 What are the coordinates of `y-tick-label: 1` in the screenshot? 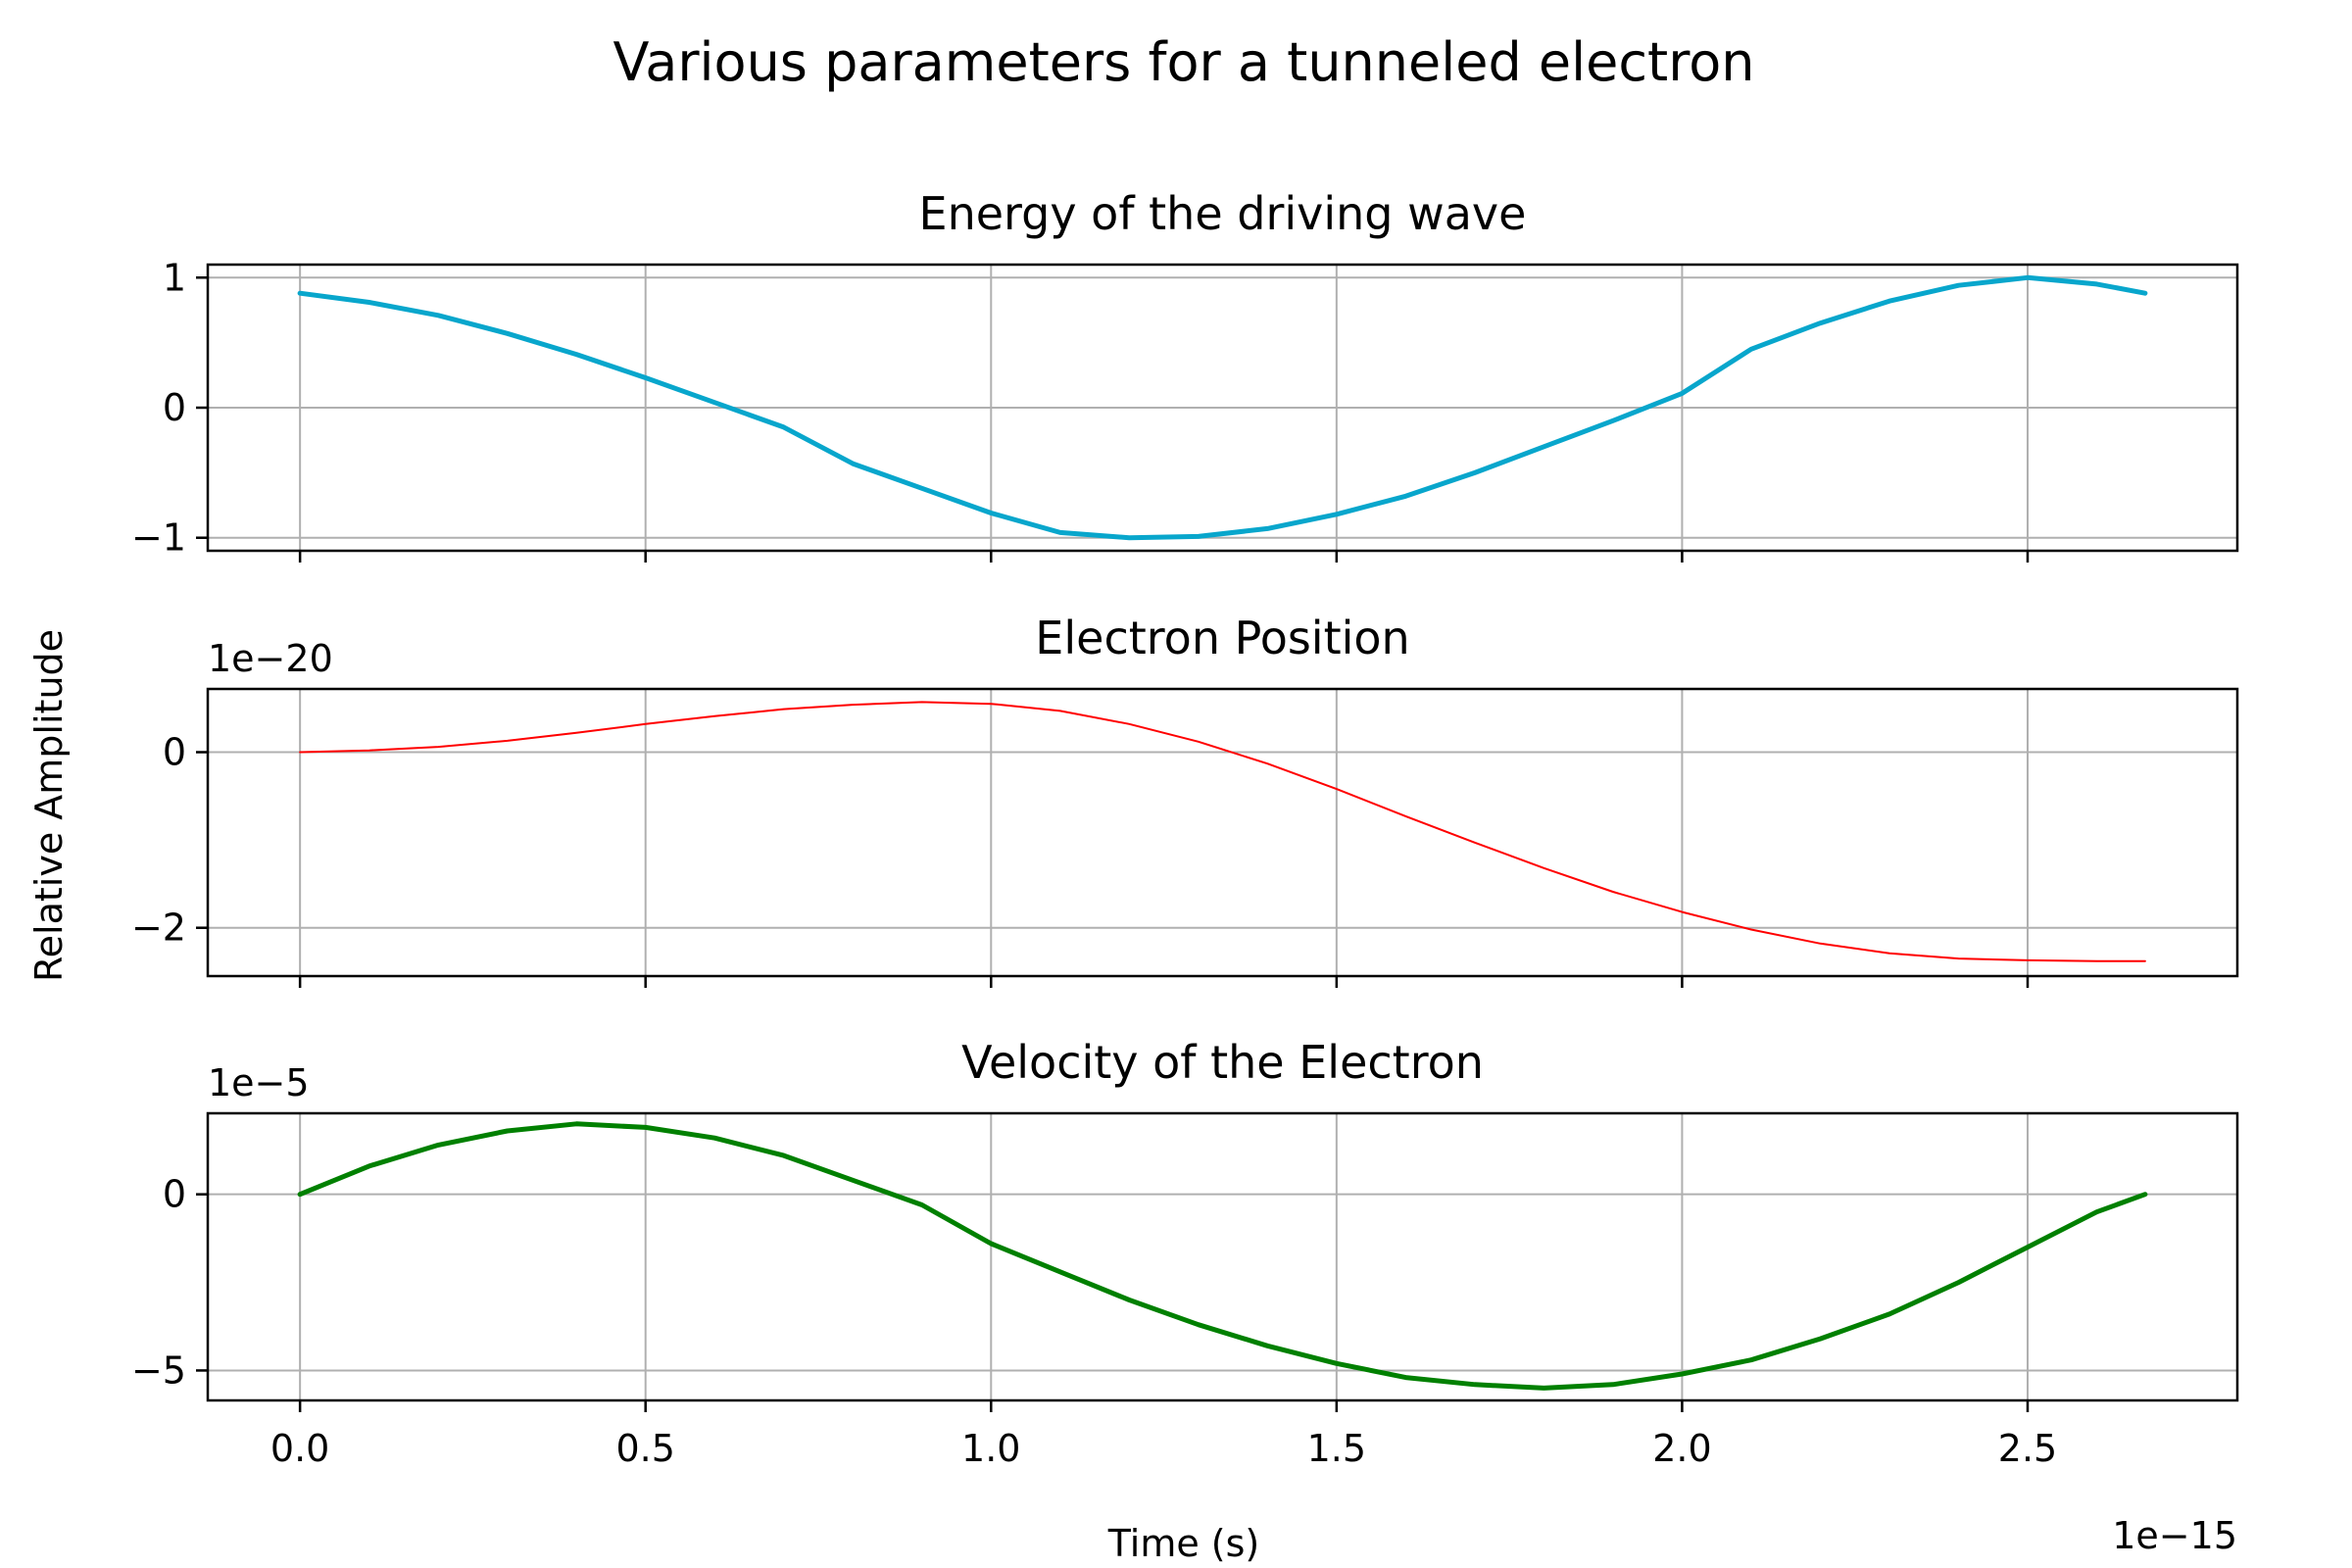 It's located at (174, 277).